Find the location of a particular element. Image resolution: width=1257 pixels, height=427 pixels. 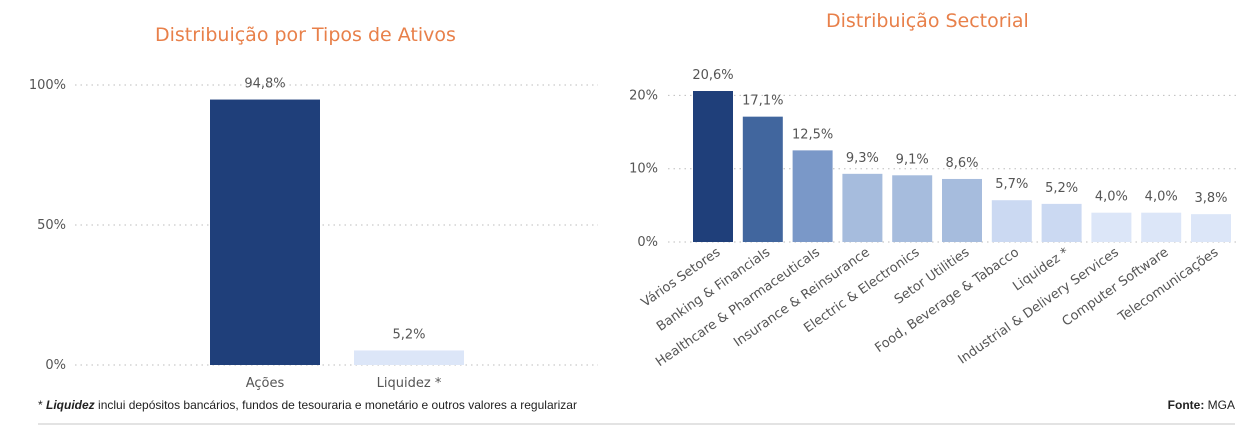

y-tick-label: 100% is located at coordinates (47, 85).